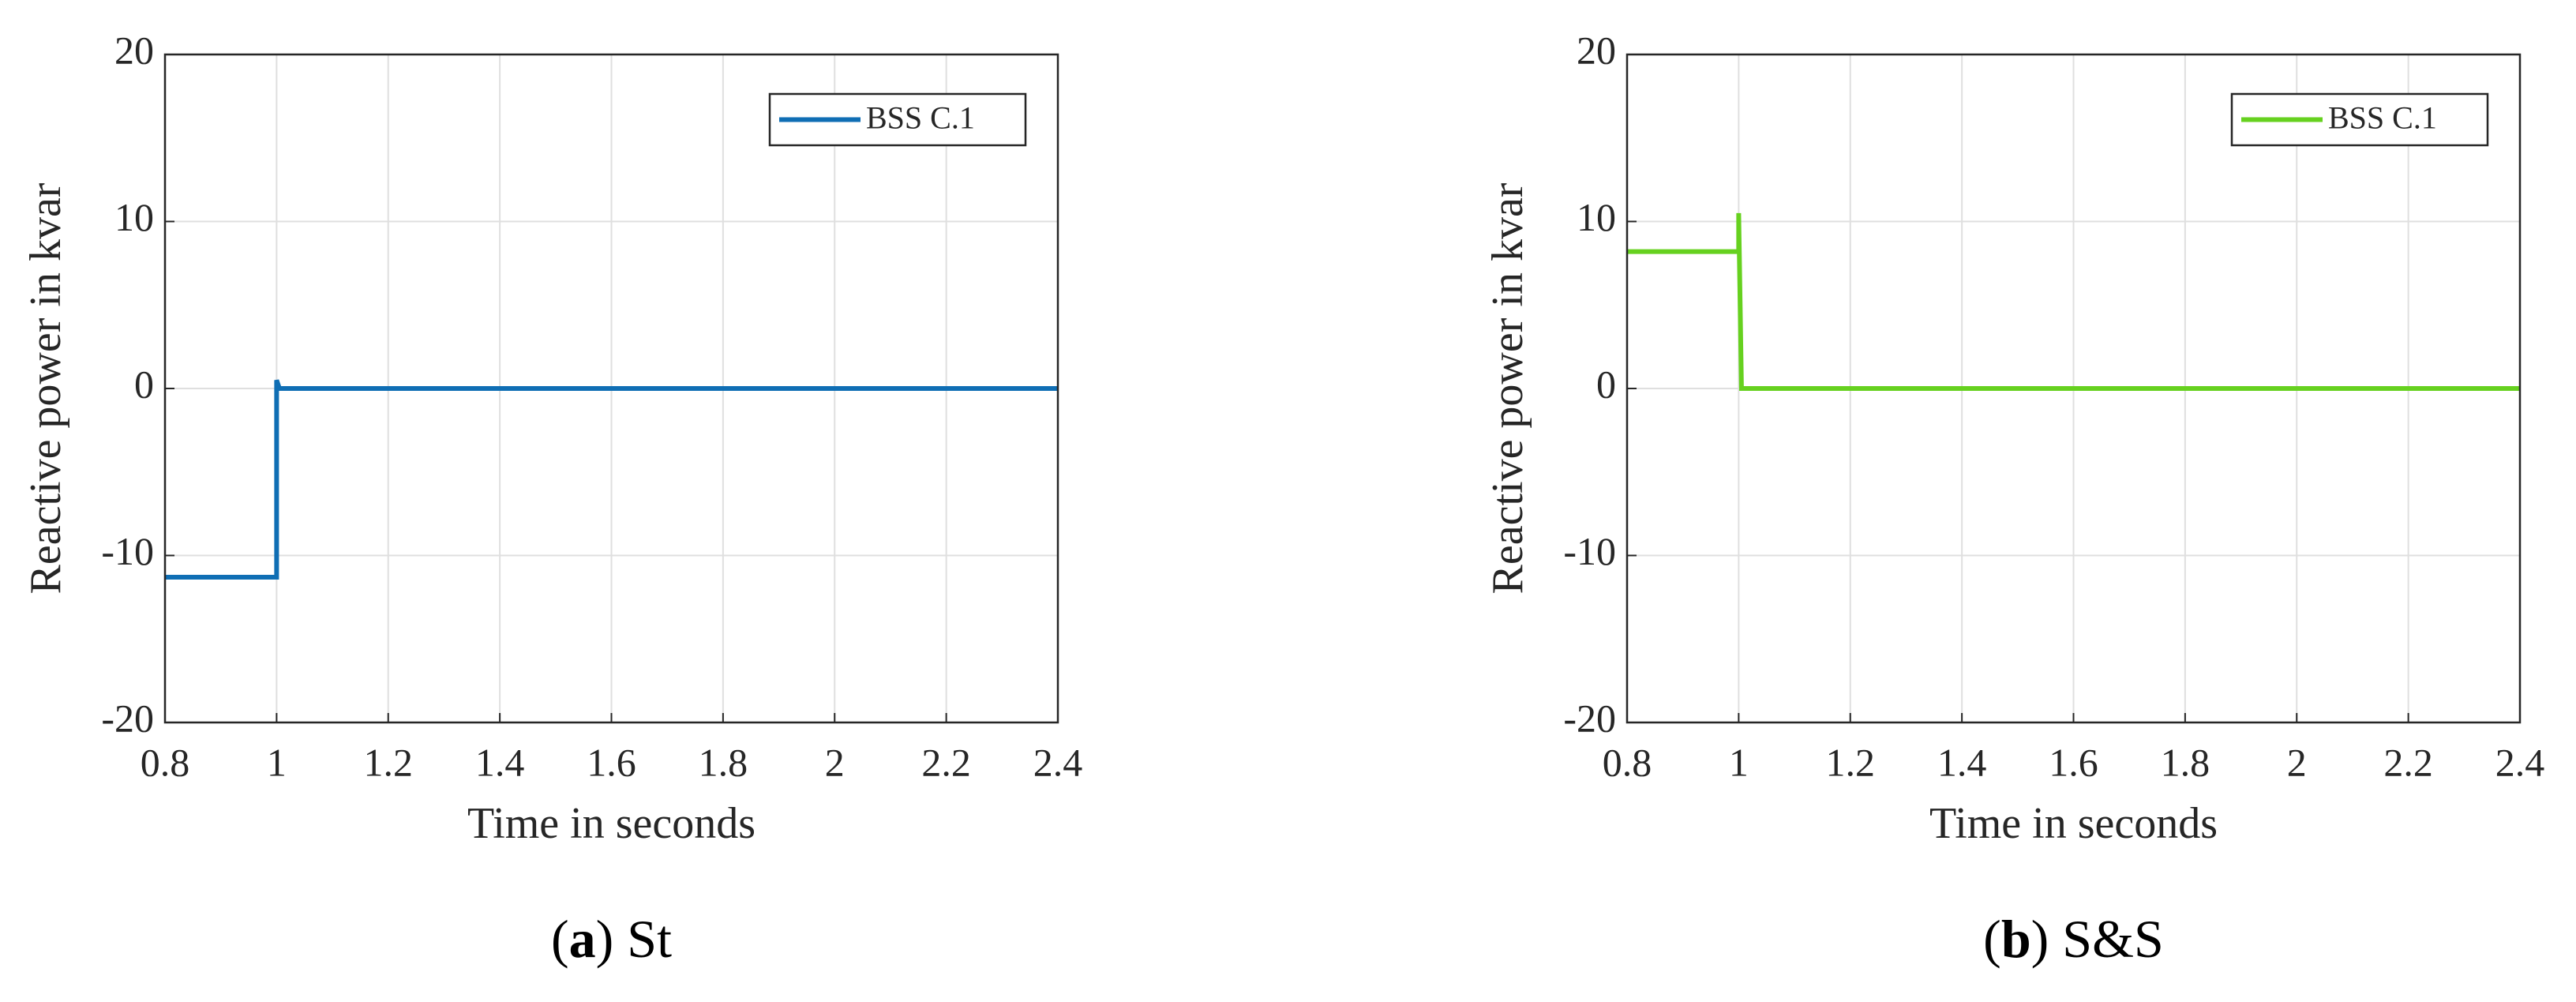 This screenshot has width=2576, height=1002. What do you see at coordinates (2016, 939) in the screenshot?
I see `caption-part: b` at bounding box center [2016, 939].